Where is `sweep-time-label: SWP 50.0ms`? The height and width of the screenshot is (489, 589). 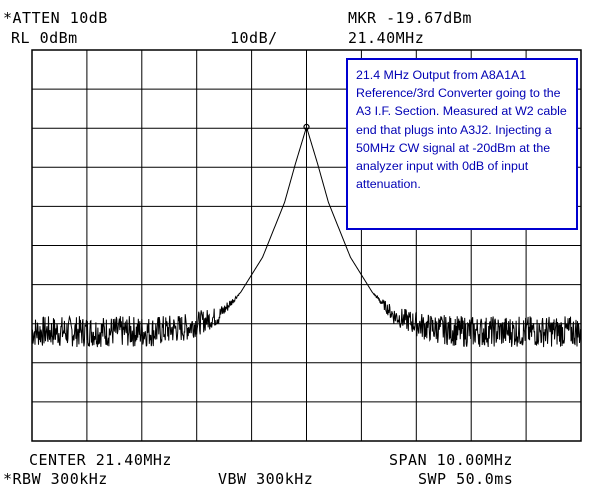
sweep-time-label: SWP 50.0ms is located at coordinates (466, 479).